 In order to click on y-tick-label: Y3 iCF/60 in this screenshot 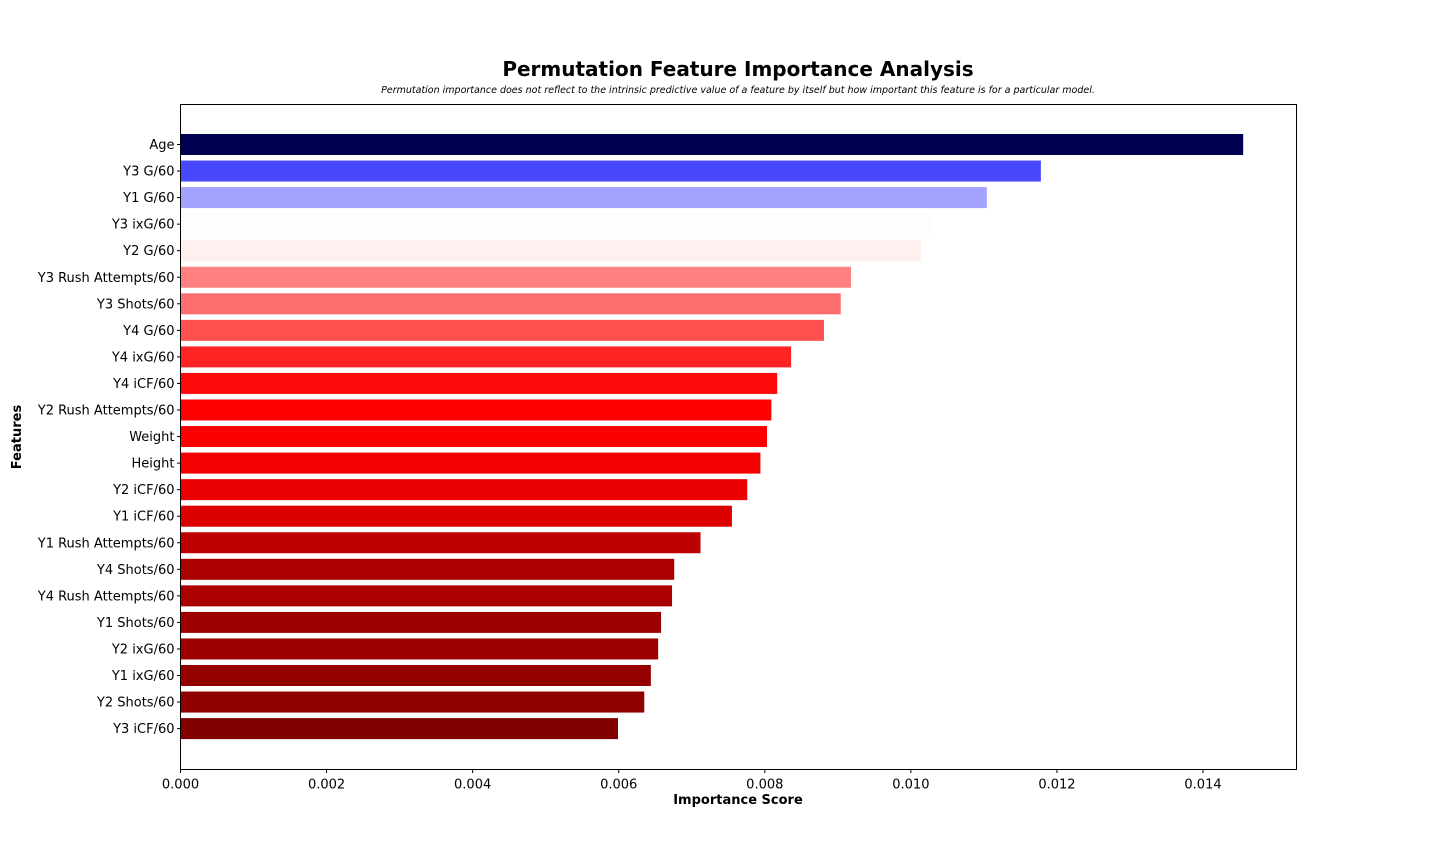, I will do `click(143, 729)`.